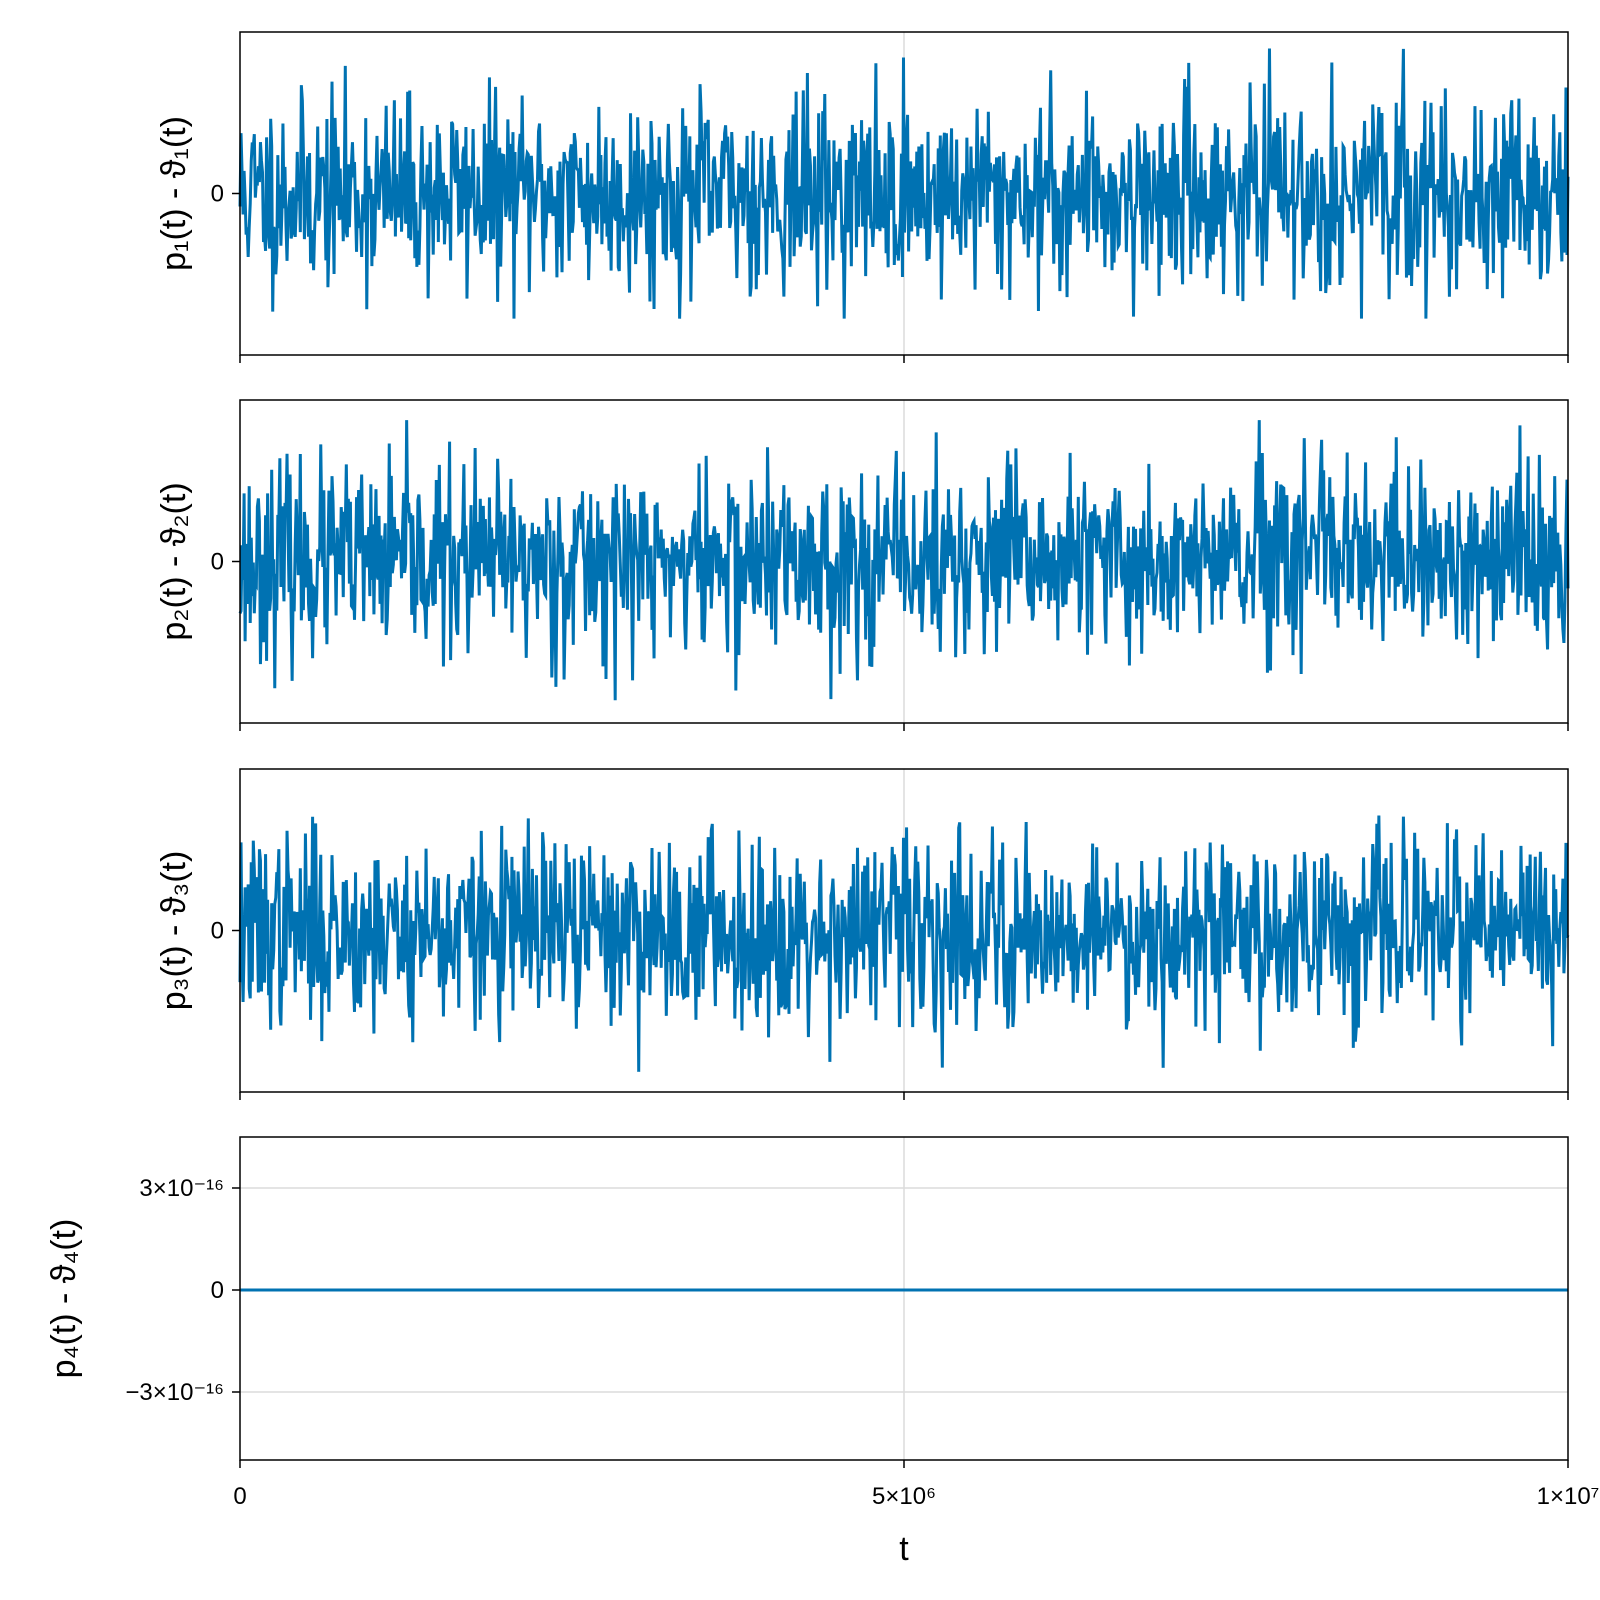 The image size is (1600, 1600). I want to click on y-tick-label: −3×10⁻¹⁶, so click(174, 1392).